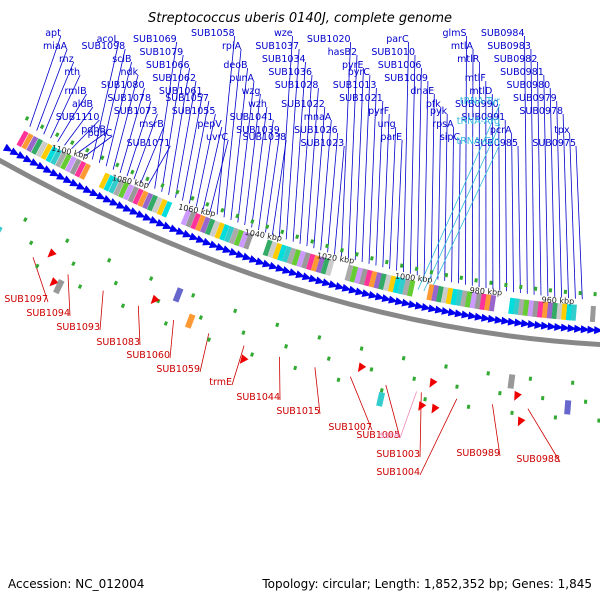 The width and height of the screenshot is (600, 600). What do you see at coordinates (478, 453) in the screenshot?
I see `reverse-gene-label: SUB0989` at bounding box center [478, 453].